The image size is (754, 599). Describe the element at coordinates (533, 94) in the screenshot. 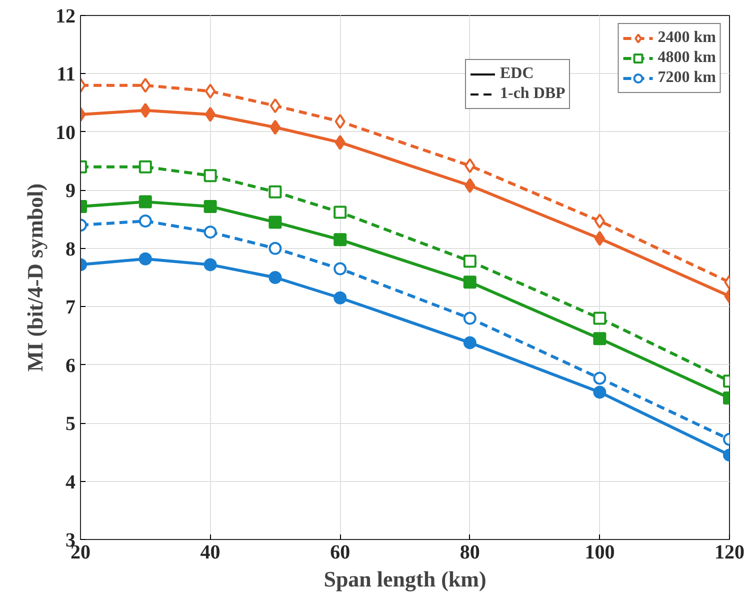

I see `annotation: 1-ch DBP` at that location.